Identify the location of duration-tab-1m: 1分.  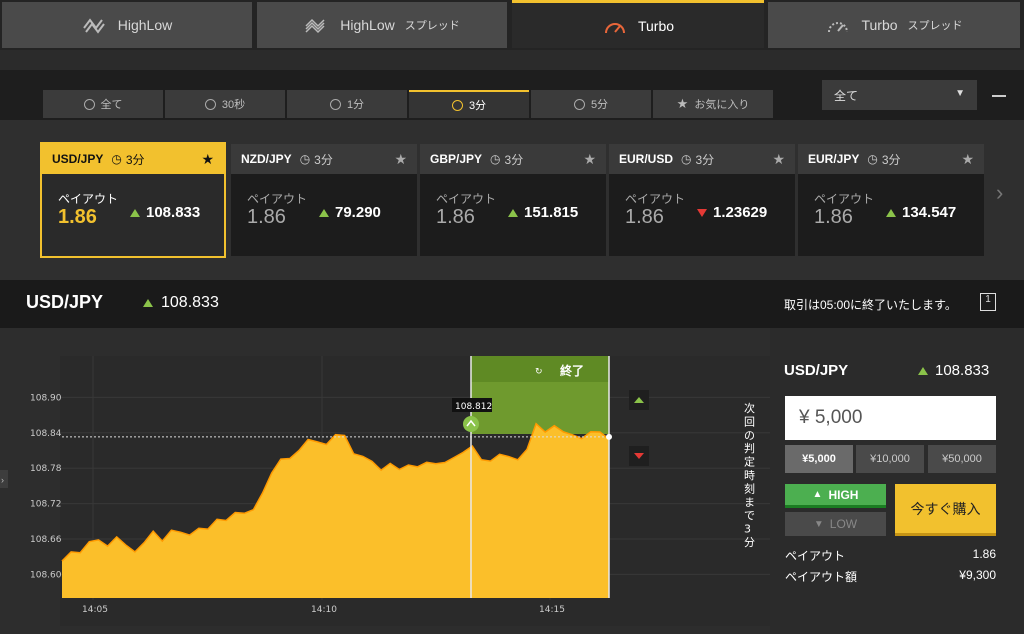
(347, 104).